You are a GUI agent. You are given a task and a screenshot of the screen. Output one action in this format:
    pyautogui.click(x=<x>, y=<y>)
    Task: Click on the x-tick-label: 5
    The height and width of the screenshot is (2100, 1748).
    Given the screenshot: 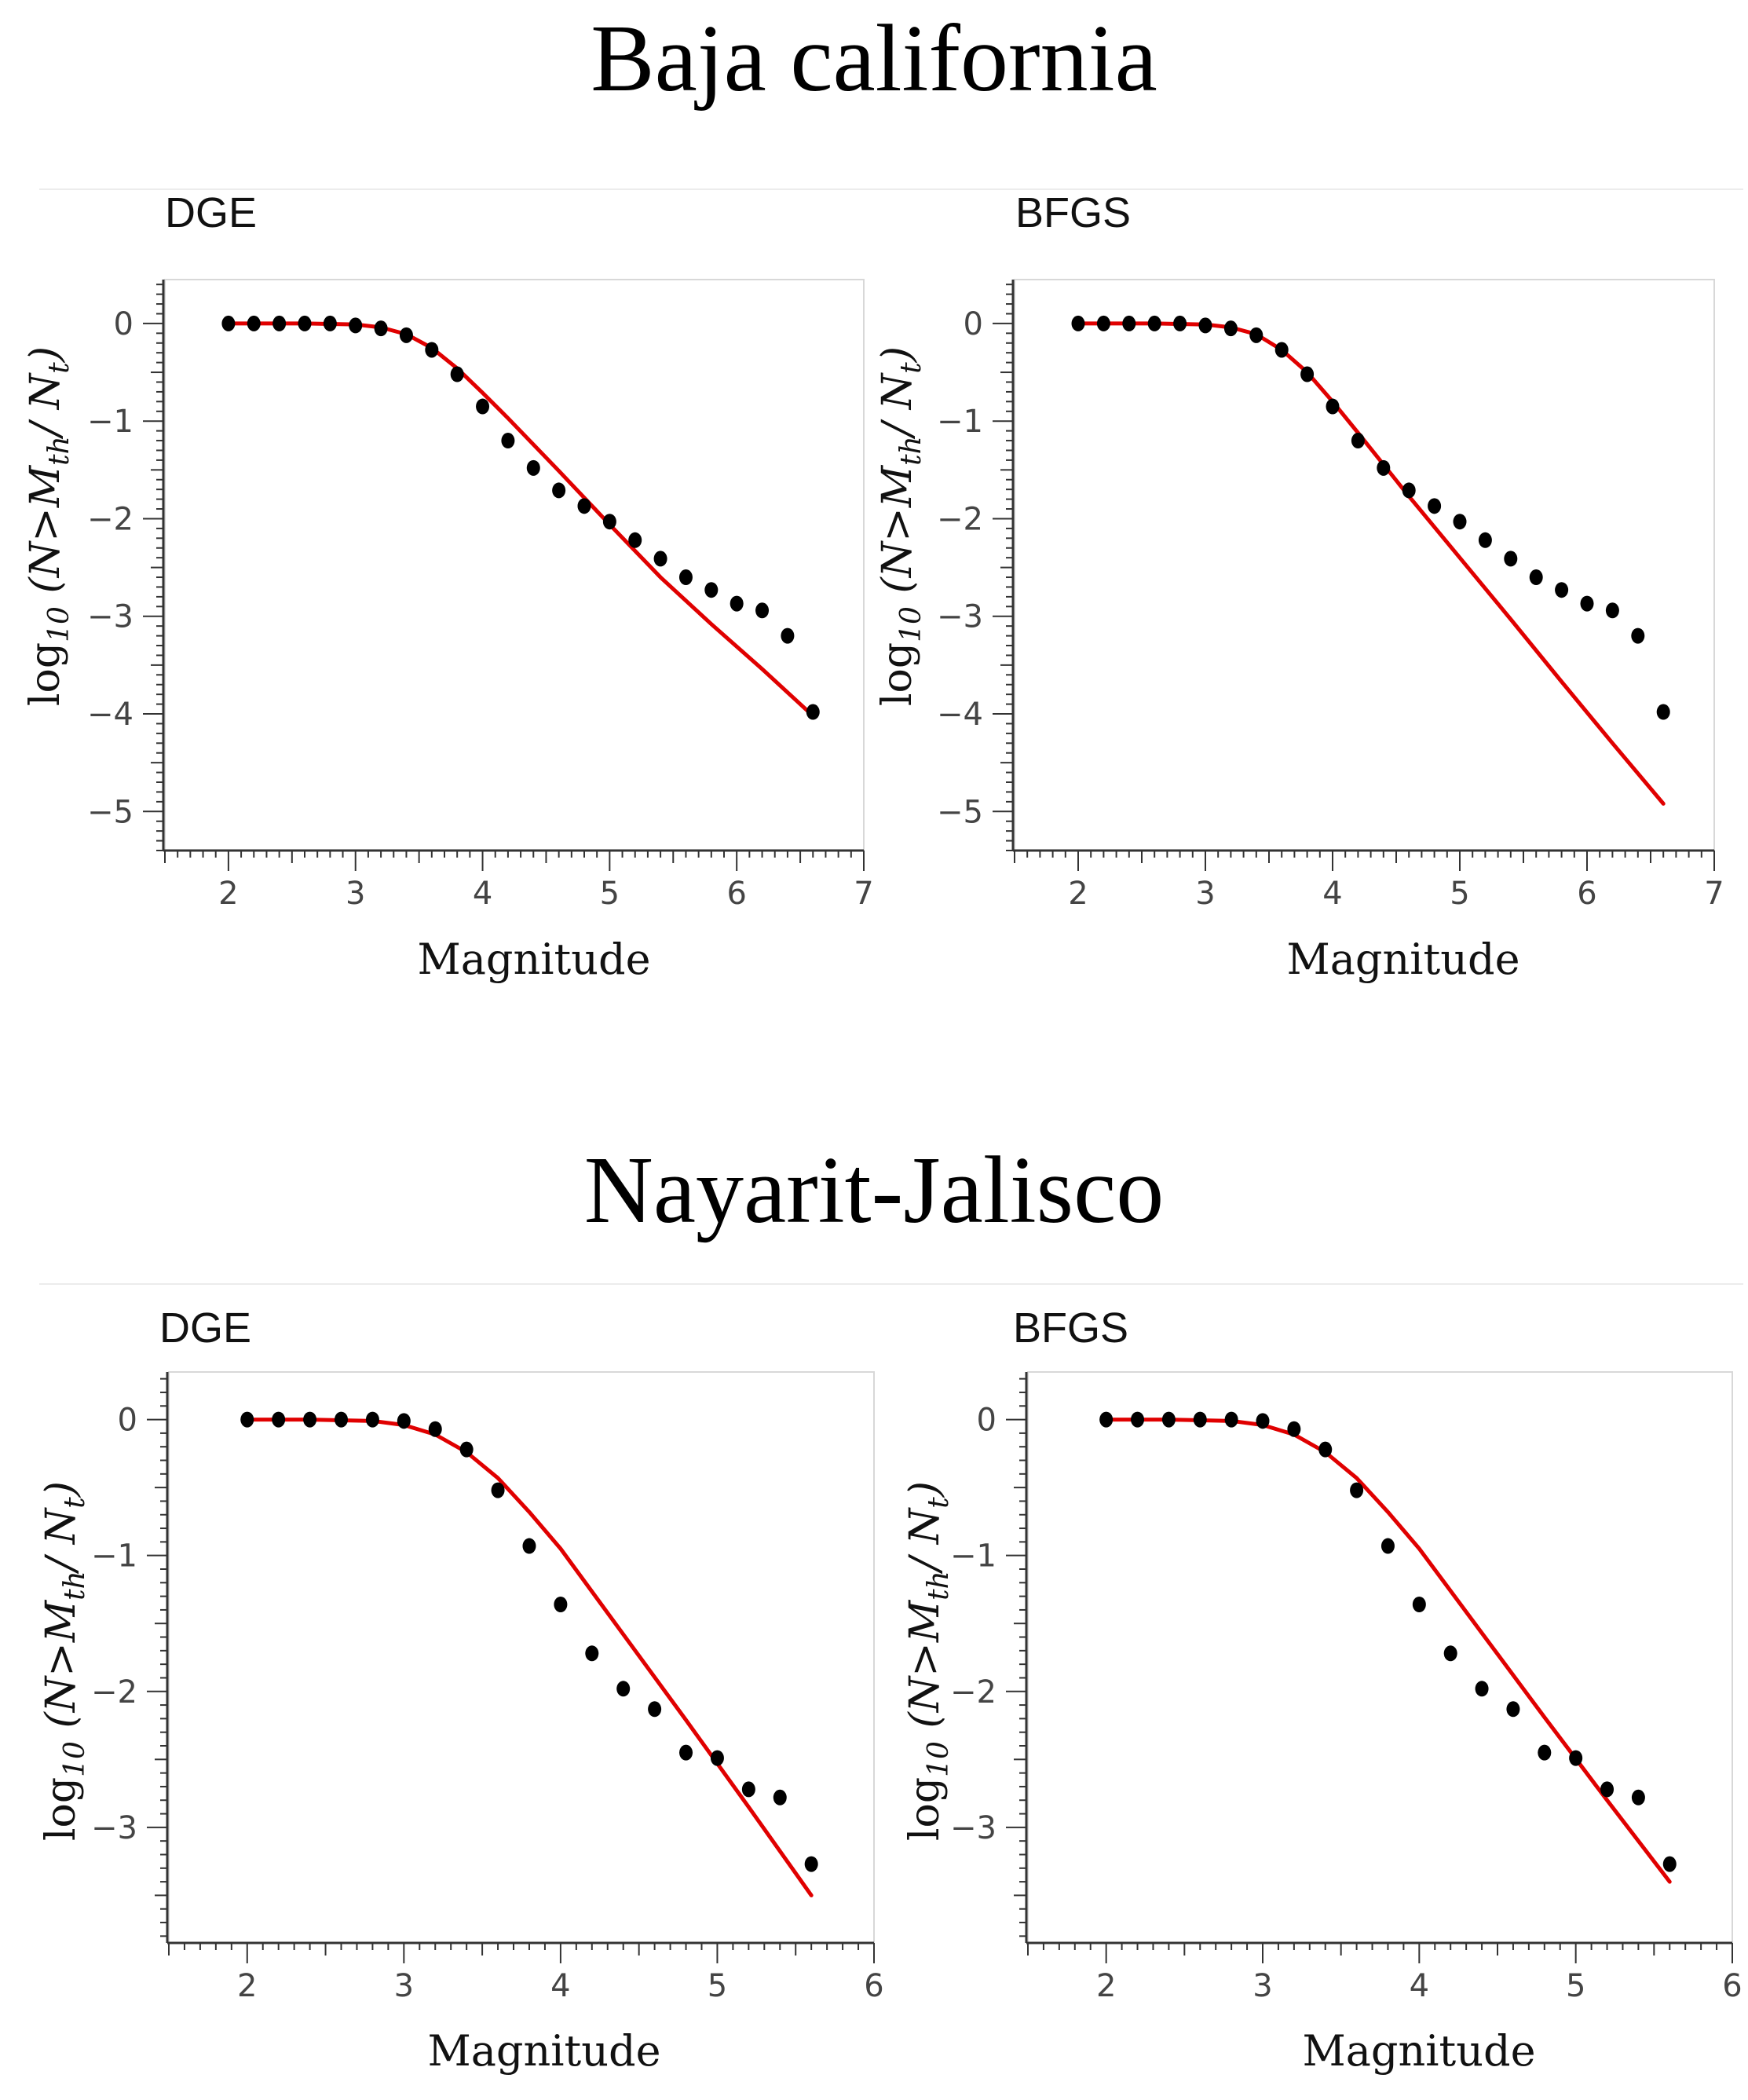 What is the action you would take?
    pyautogui.click(x=1459, y=894)
    